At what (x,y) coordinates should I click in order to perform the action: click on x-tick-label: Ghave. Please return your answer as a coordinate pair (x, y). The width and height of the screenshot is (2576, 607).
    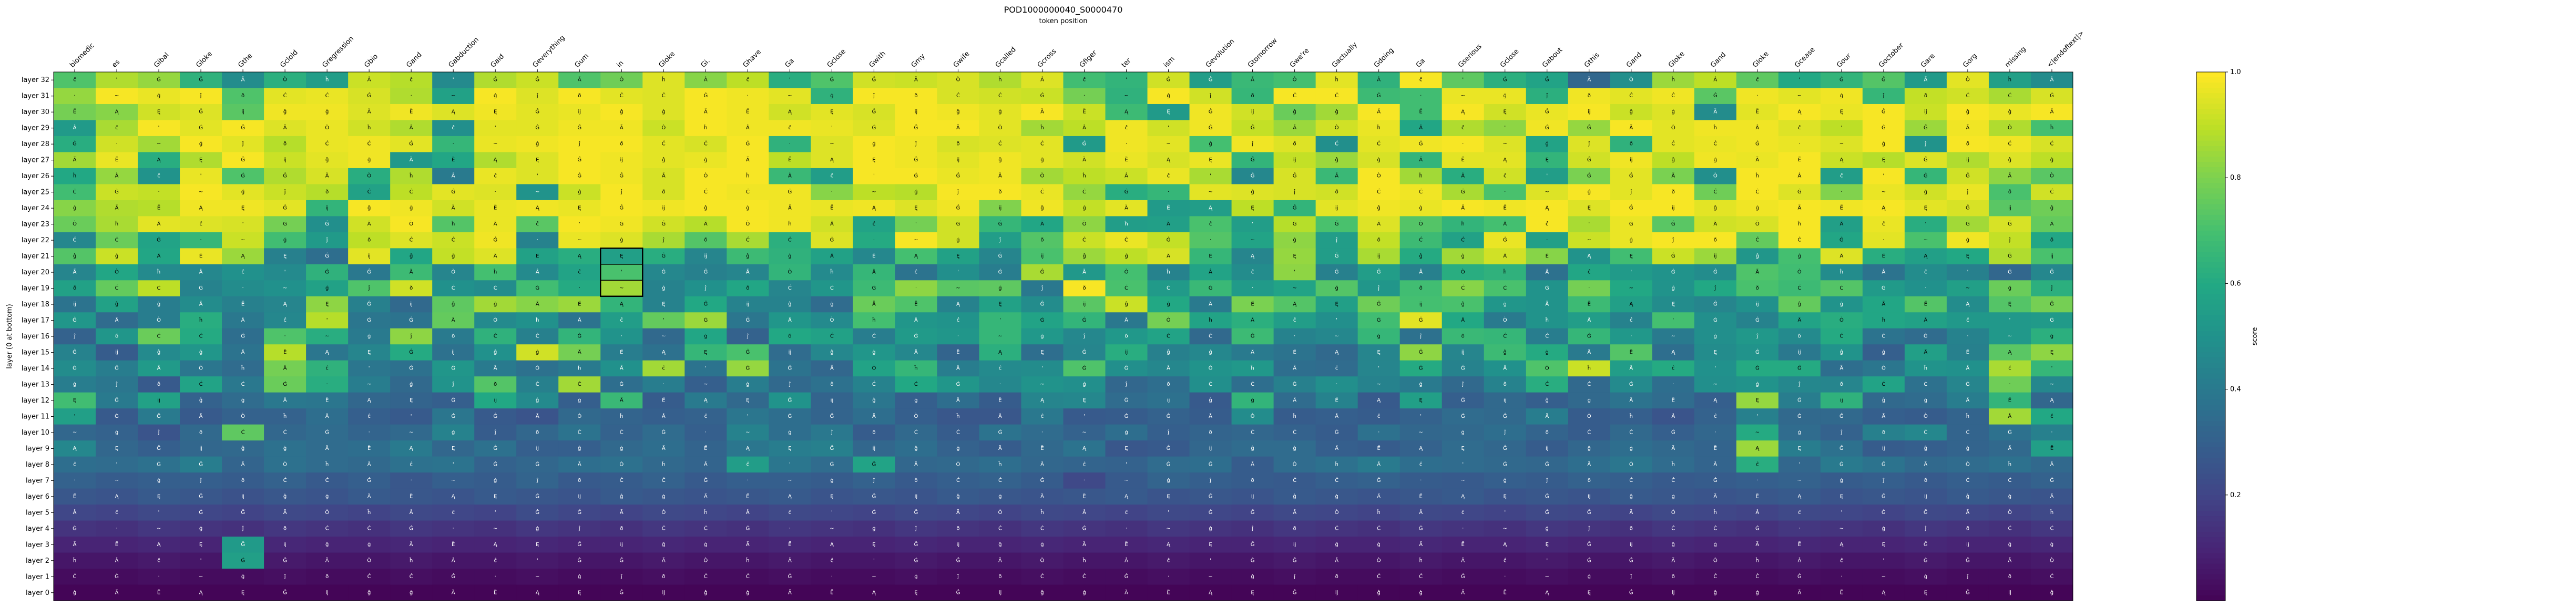
    Looking at the image, I should click on (752, 59).